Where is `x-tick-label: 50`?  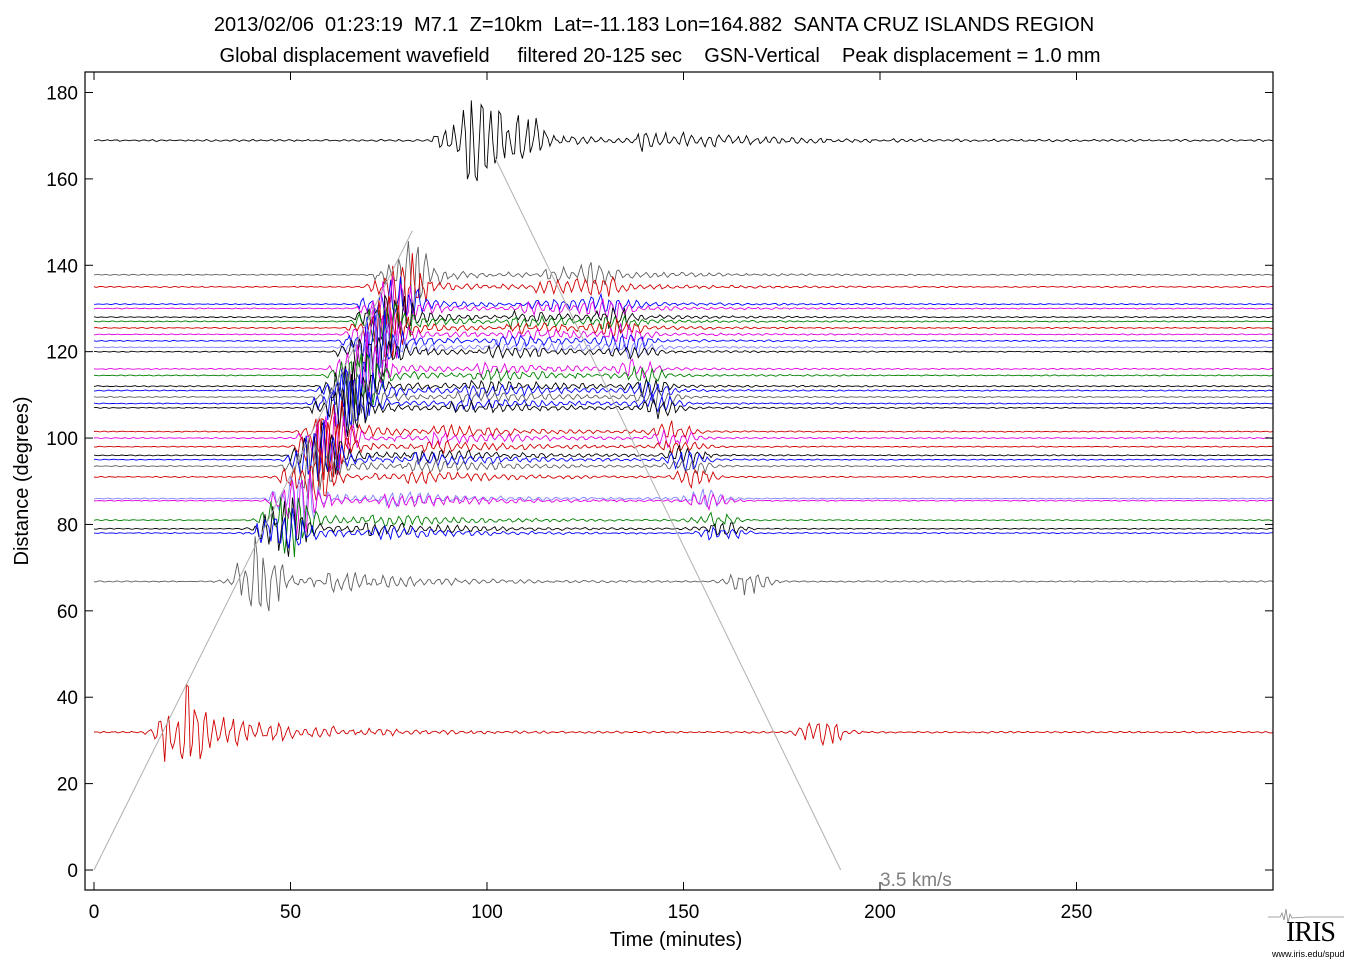 x-tick-label: 50 is located at coordinates (290, 912).